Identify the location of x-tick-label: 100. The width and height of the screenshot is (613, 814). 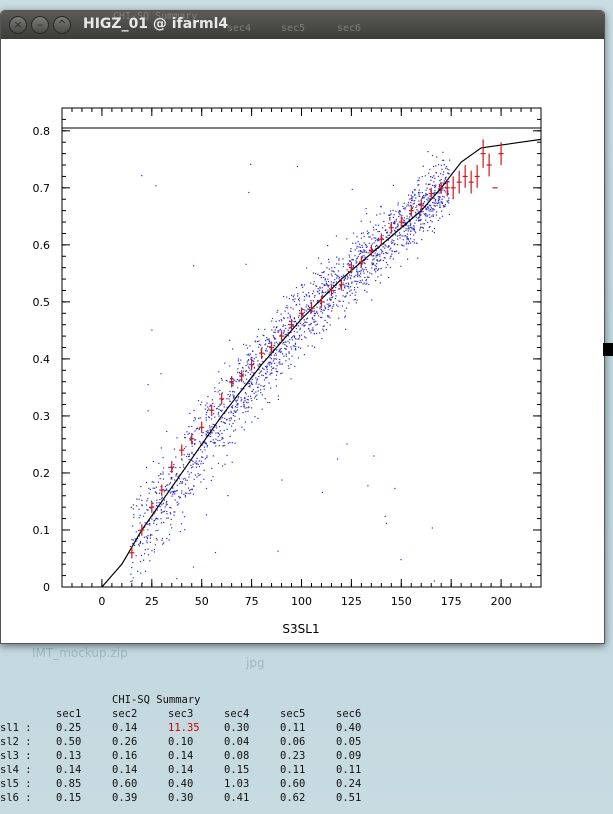
(301, 601).